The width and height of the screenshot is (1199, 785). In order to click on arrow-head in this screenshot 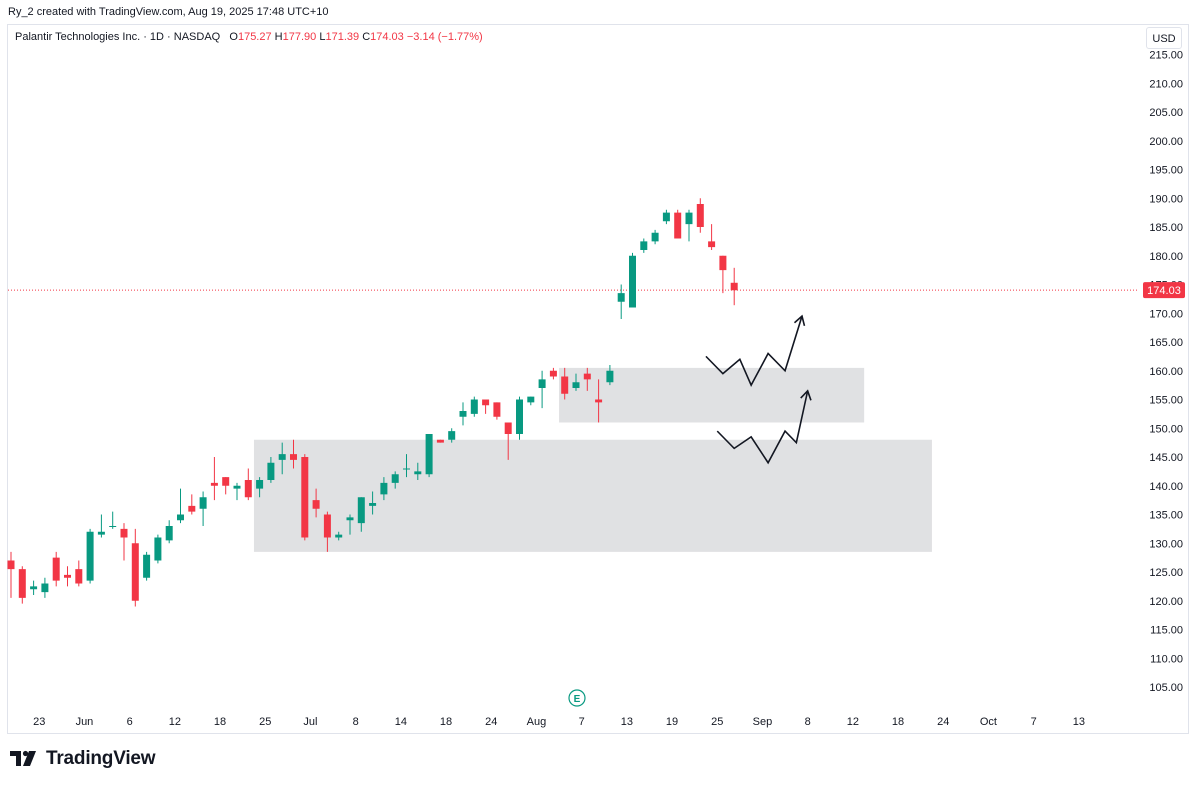, I will do `click(799, 320)`.